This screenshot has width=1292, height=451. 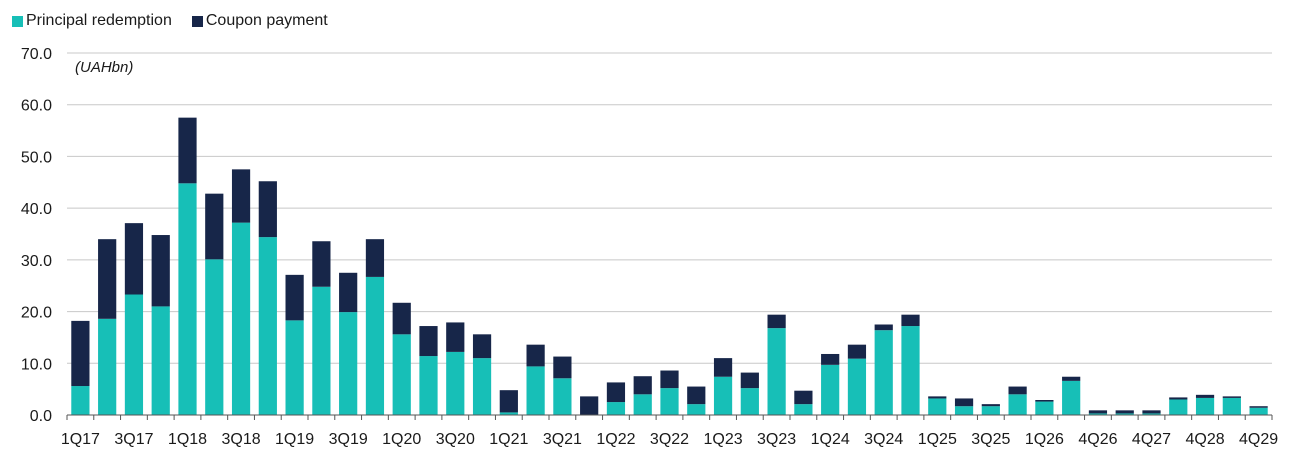 What do you see at coordinates (722, 439) in the screenshot?
I see `x-tick-label: 1Q23` at bounding box center [722, 439].